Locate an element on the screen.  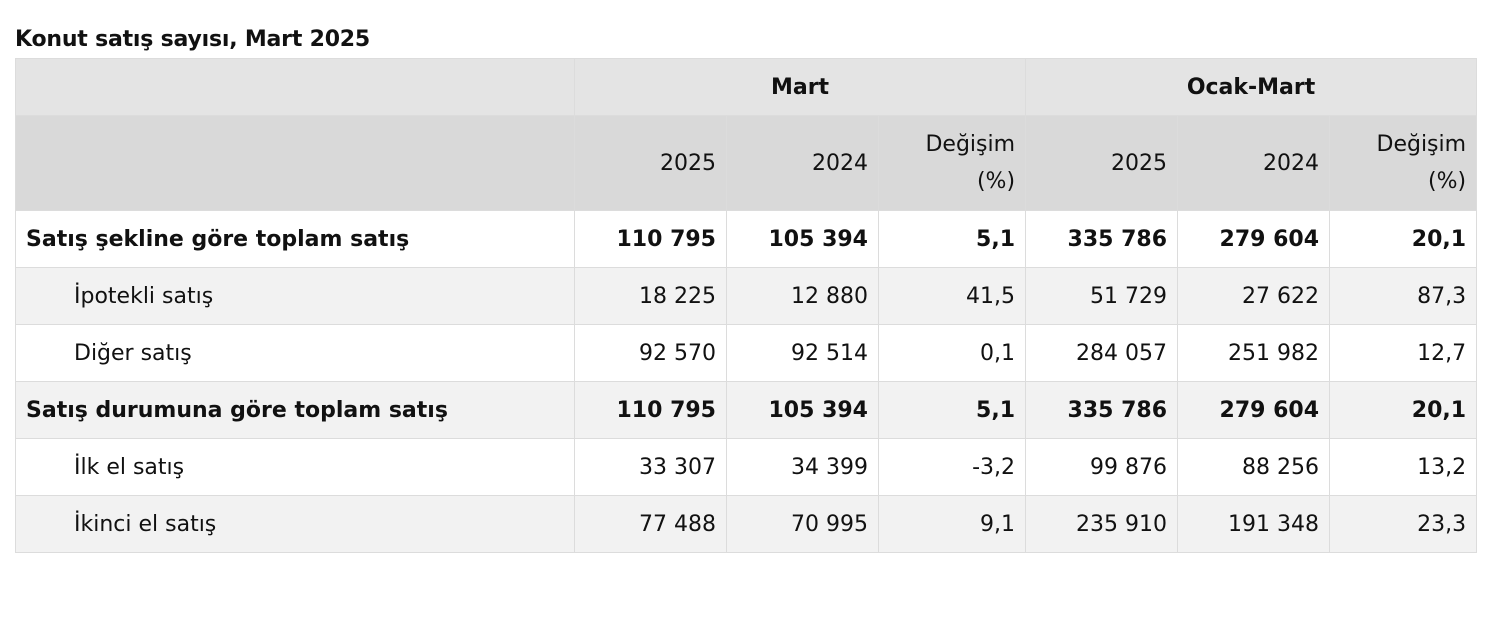
cell-value: 12 880 is located at coordinates (802, 296).